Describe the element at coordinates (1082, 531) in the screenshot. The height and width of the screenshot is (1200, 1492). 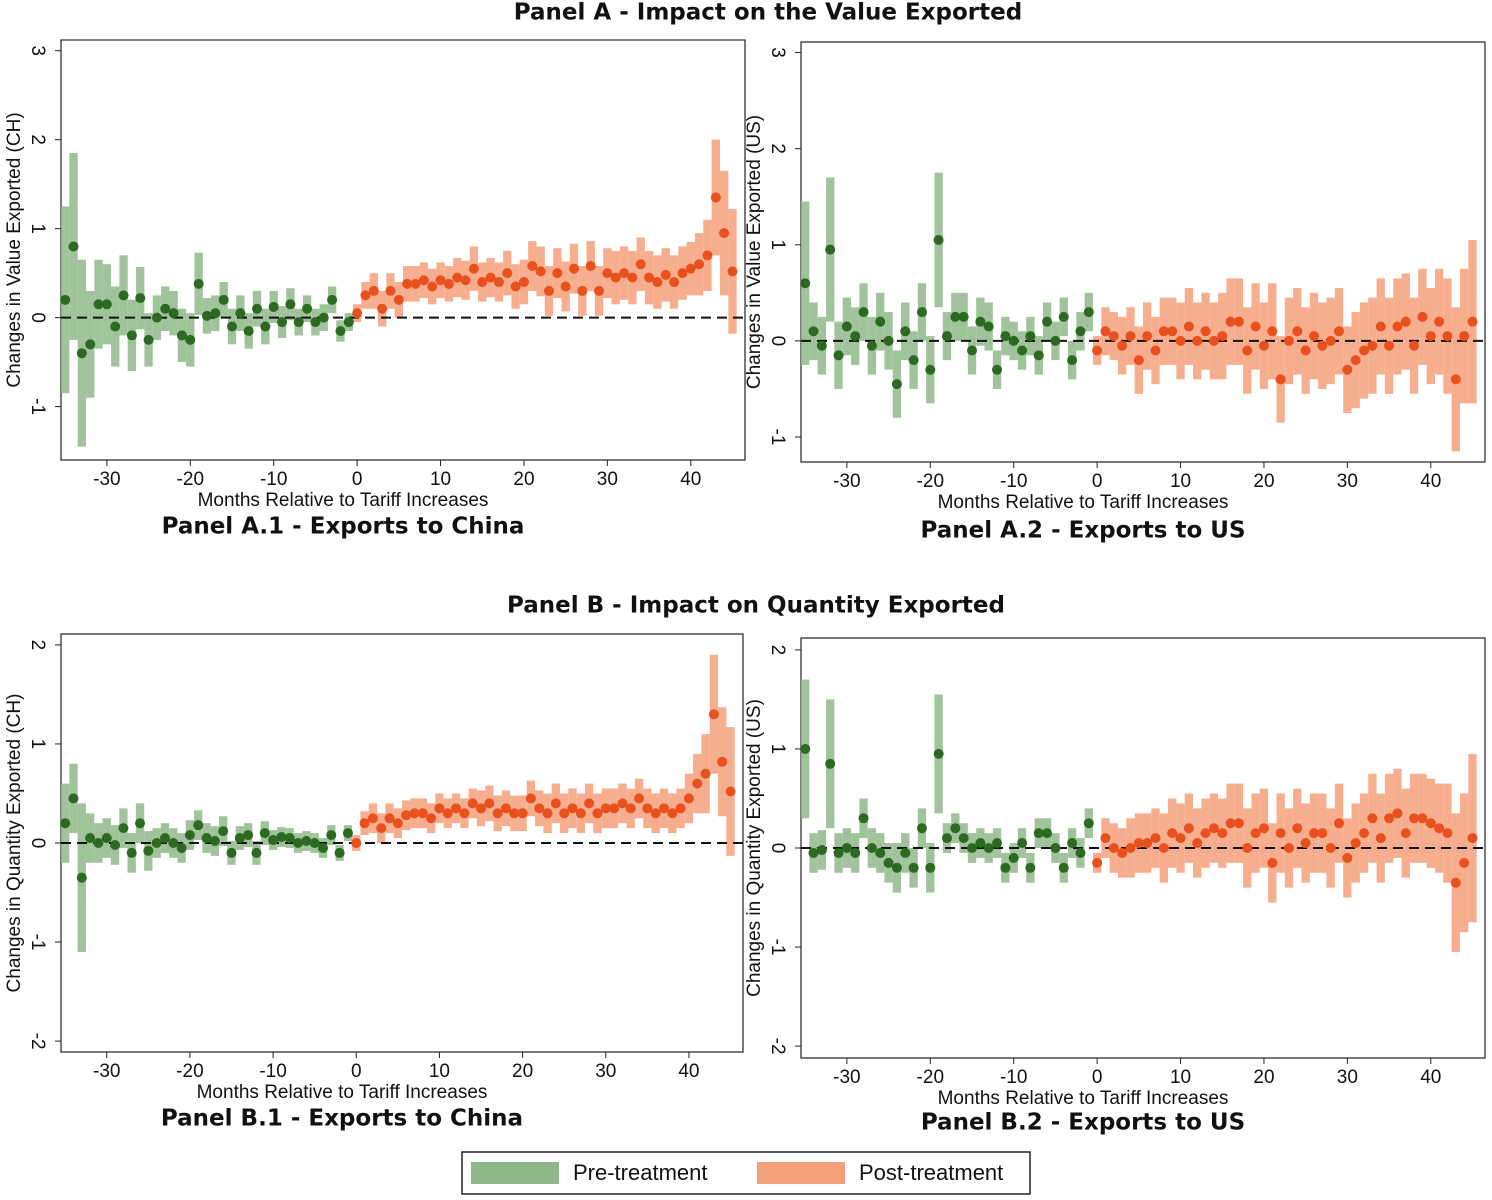
I see `chart-title: Panel A.2 - Exports to US` at that location.